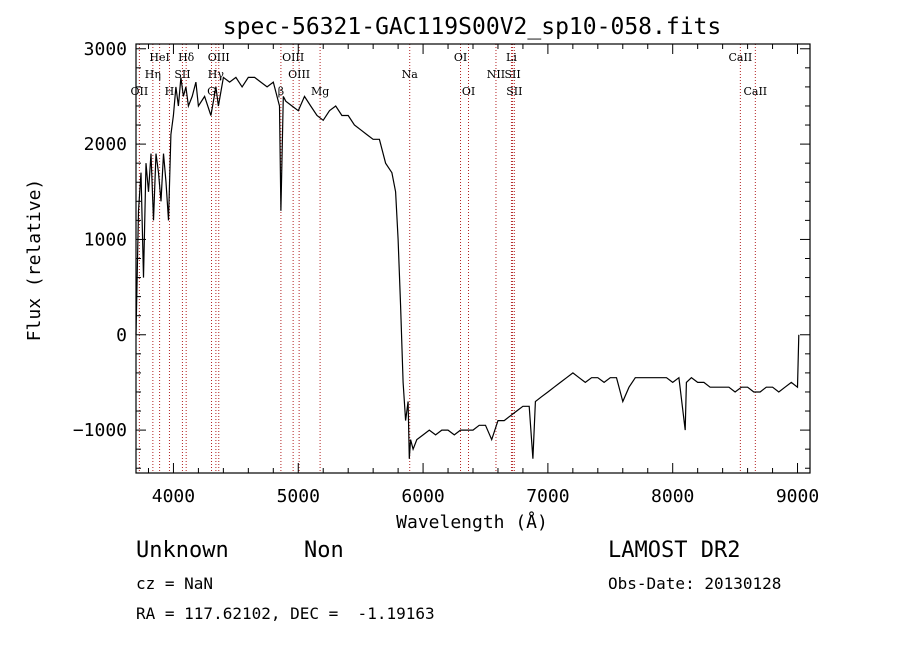 This screenshot has height=649, width=900. What do you see at coordinates (797, 496) in the screenshot?
I see `x-tick-label: 9000` at bounding box center [797, 496].